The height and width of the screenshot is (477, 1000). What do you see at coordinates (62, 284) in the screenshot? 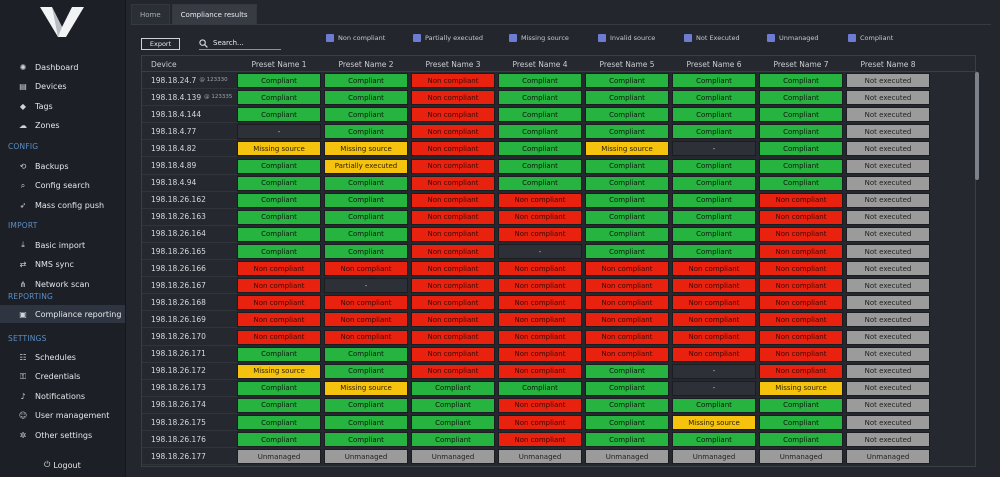
I see `sidebar-item-network-scan: ⋔ Network scan` at bounding box center [62, 284].